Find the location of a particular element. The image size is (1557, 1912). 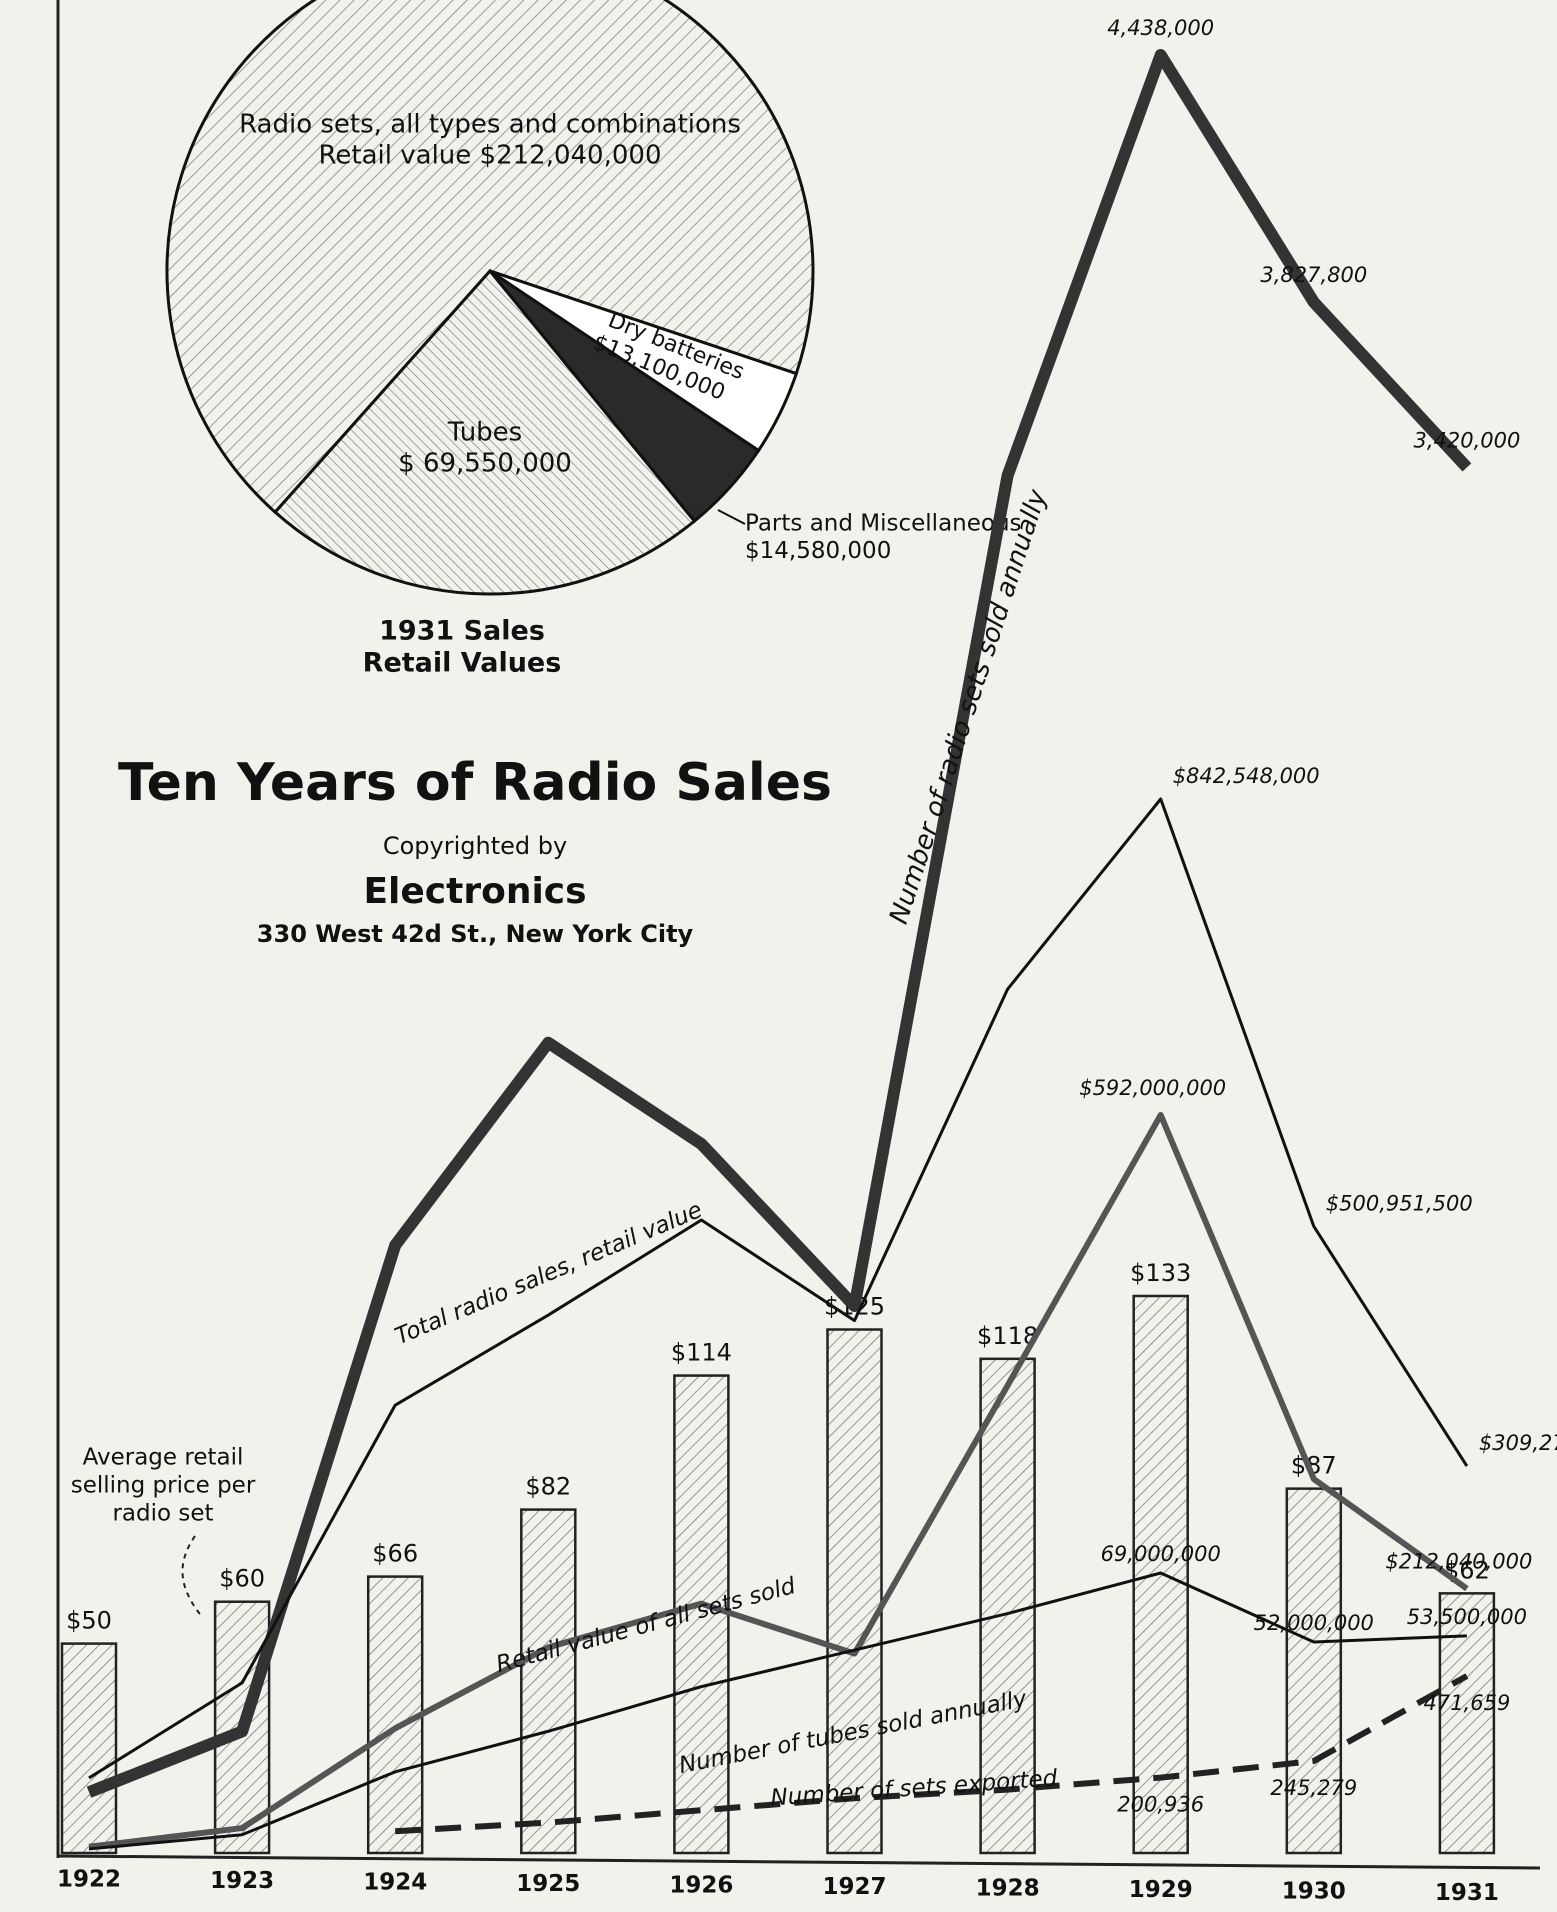

annotation: Average retail is located at coordinates (163, 1458).